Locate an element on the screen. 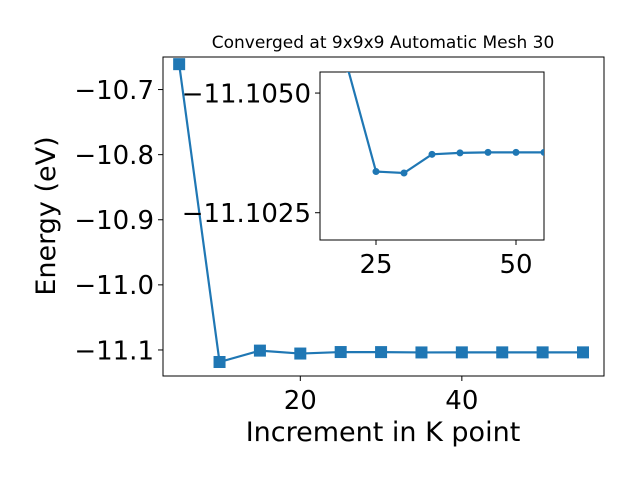  x-axis-label: Increment in K point is located at coordinates (383, 432).